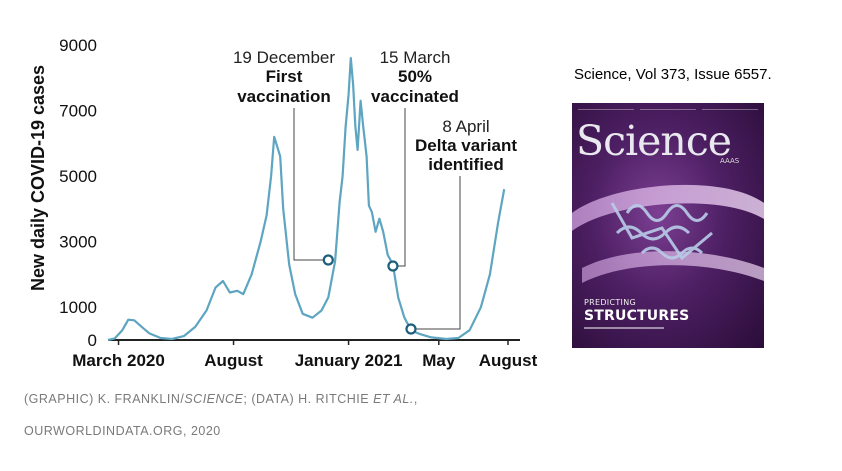  Describe the element at coordinates (284, 96) in the screenshot. I see `annotation-text-line-2: vaccination` at that location.